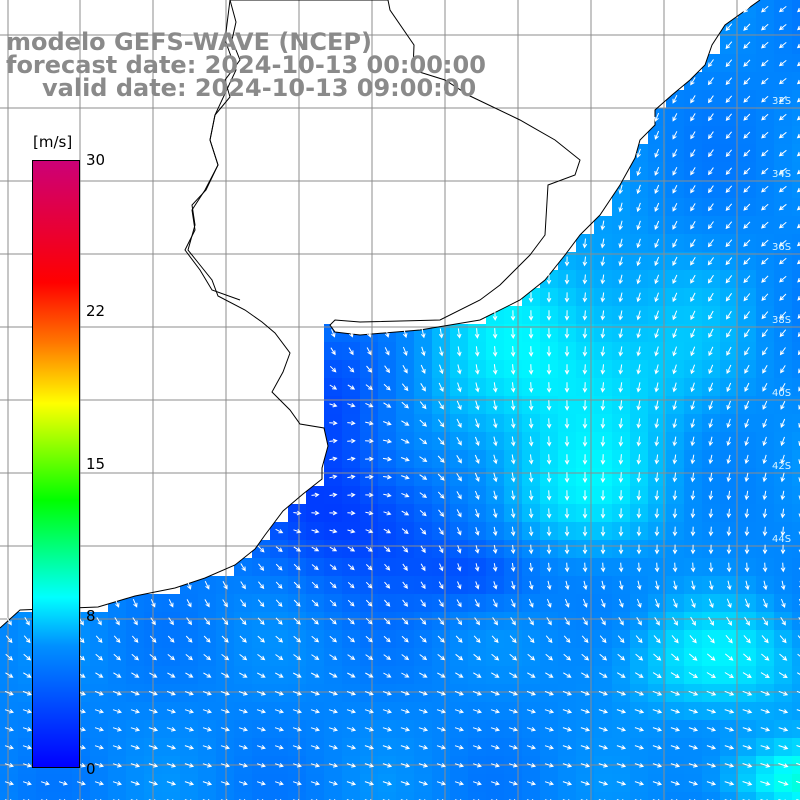 The width and height of the screenshot is (800, 800). I want to click on border-line, so click(212, 150).